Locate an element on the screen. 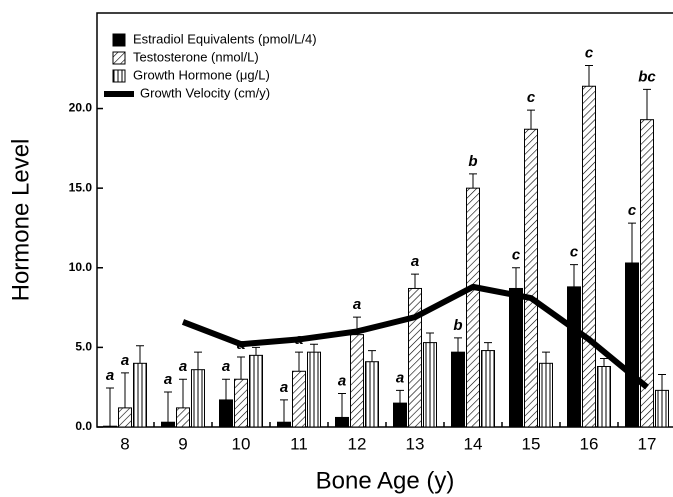  y-tick-label: 0.0 is located at coordinates (83, 426).